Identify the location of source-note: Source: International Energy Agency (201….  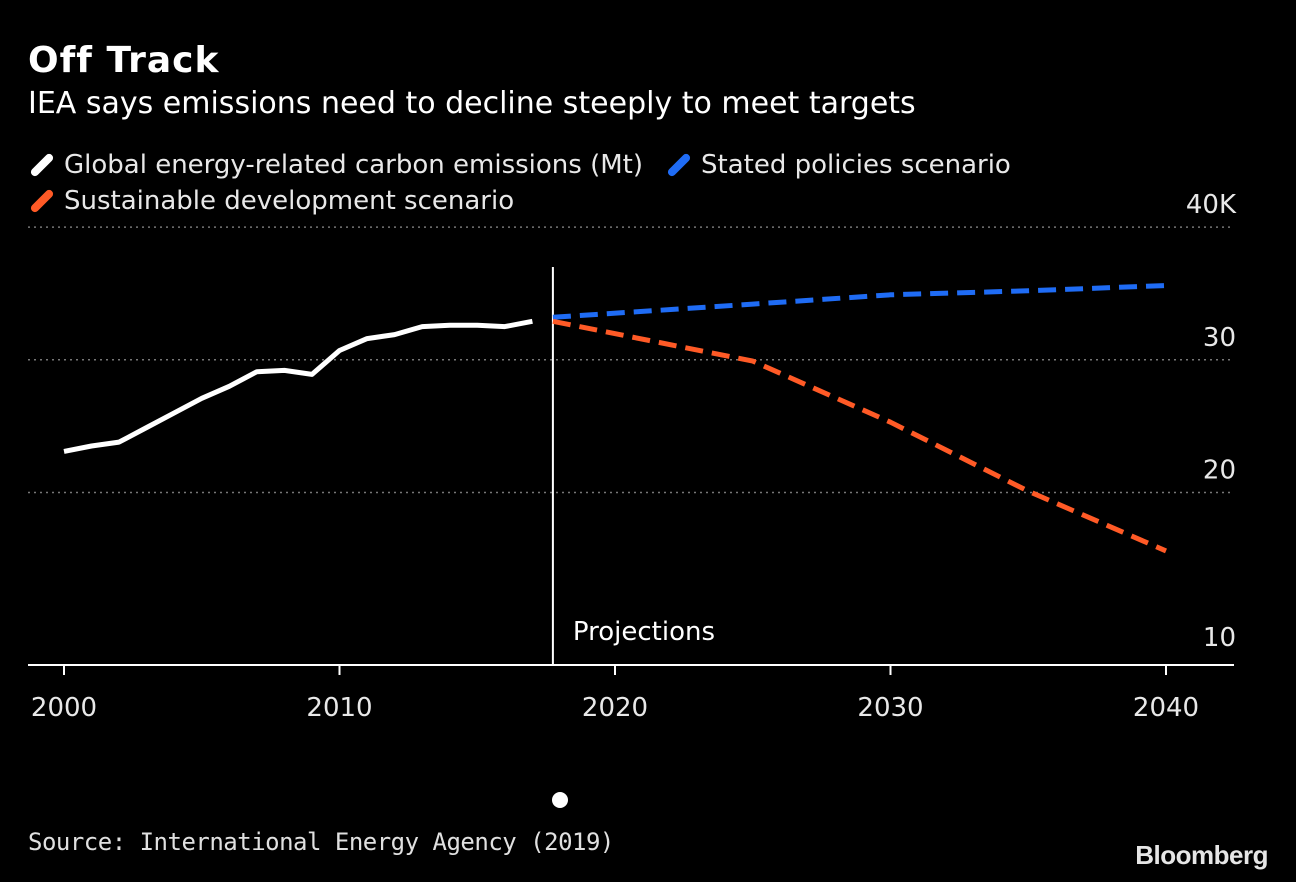
(321, 842).